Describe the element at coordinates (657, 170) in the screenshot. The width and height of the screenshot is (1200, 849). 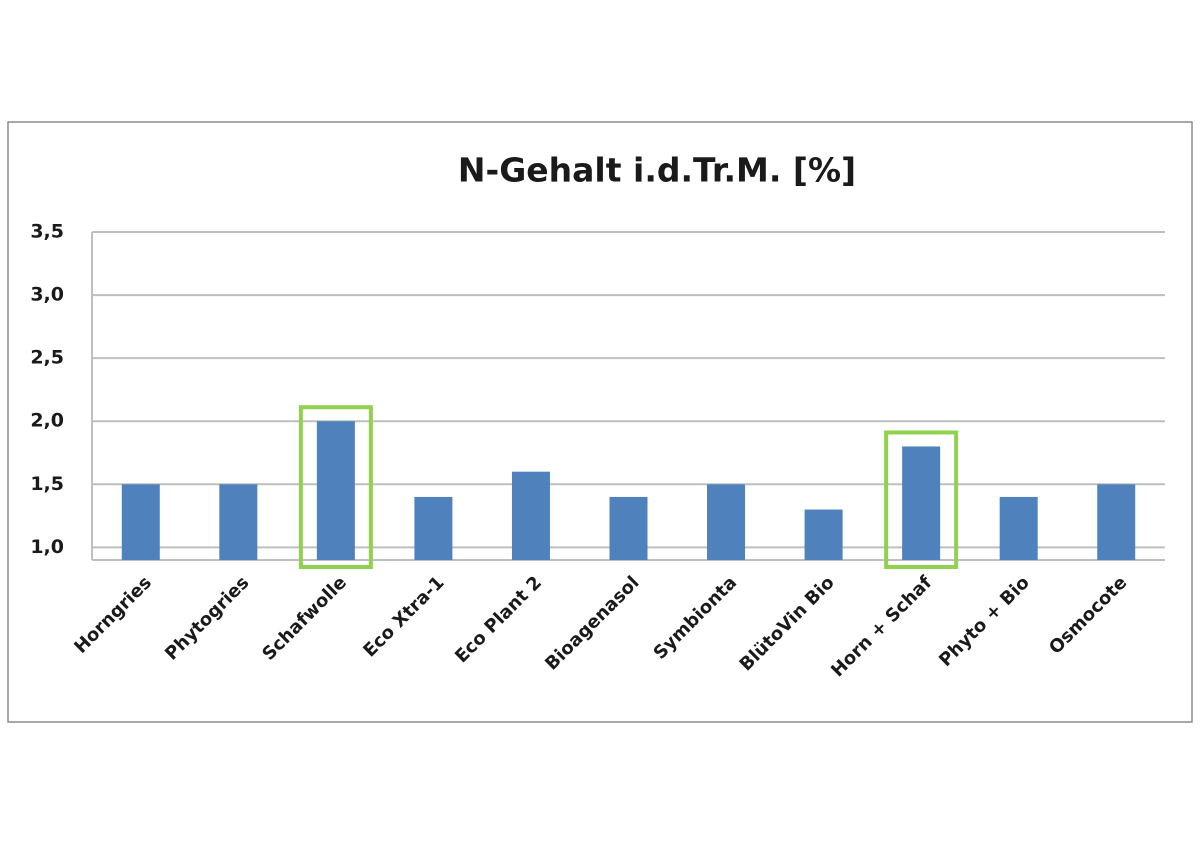
I see `chart-title: N-Gehalt i.d.Tr.M. [%]` at that location.